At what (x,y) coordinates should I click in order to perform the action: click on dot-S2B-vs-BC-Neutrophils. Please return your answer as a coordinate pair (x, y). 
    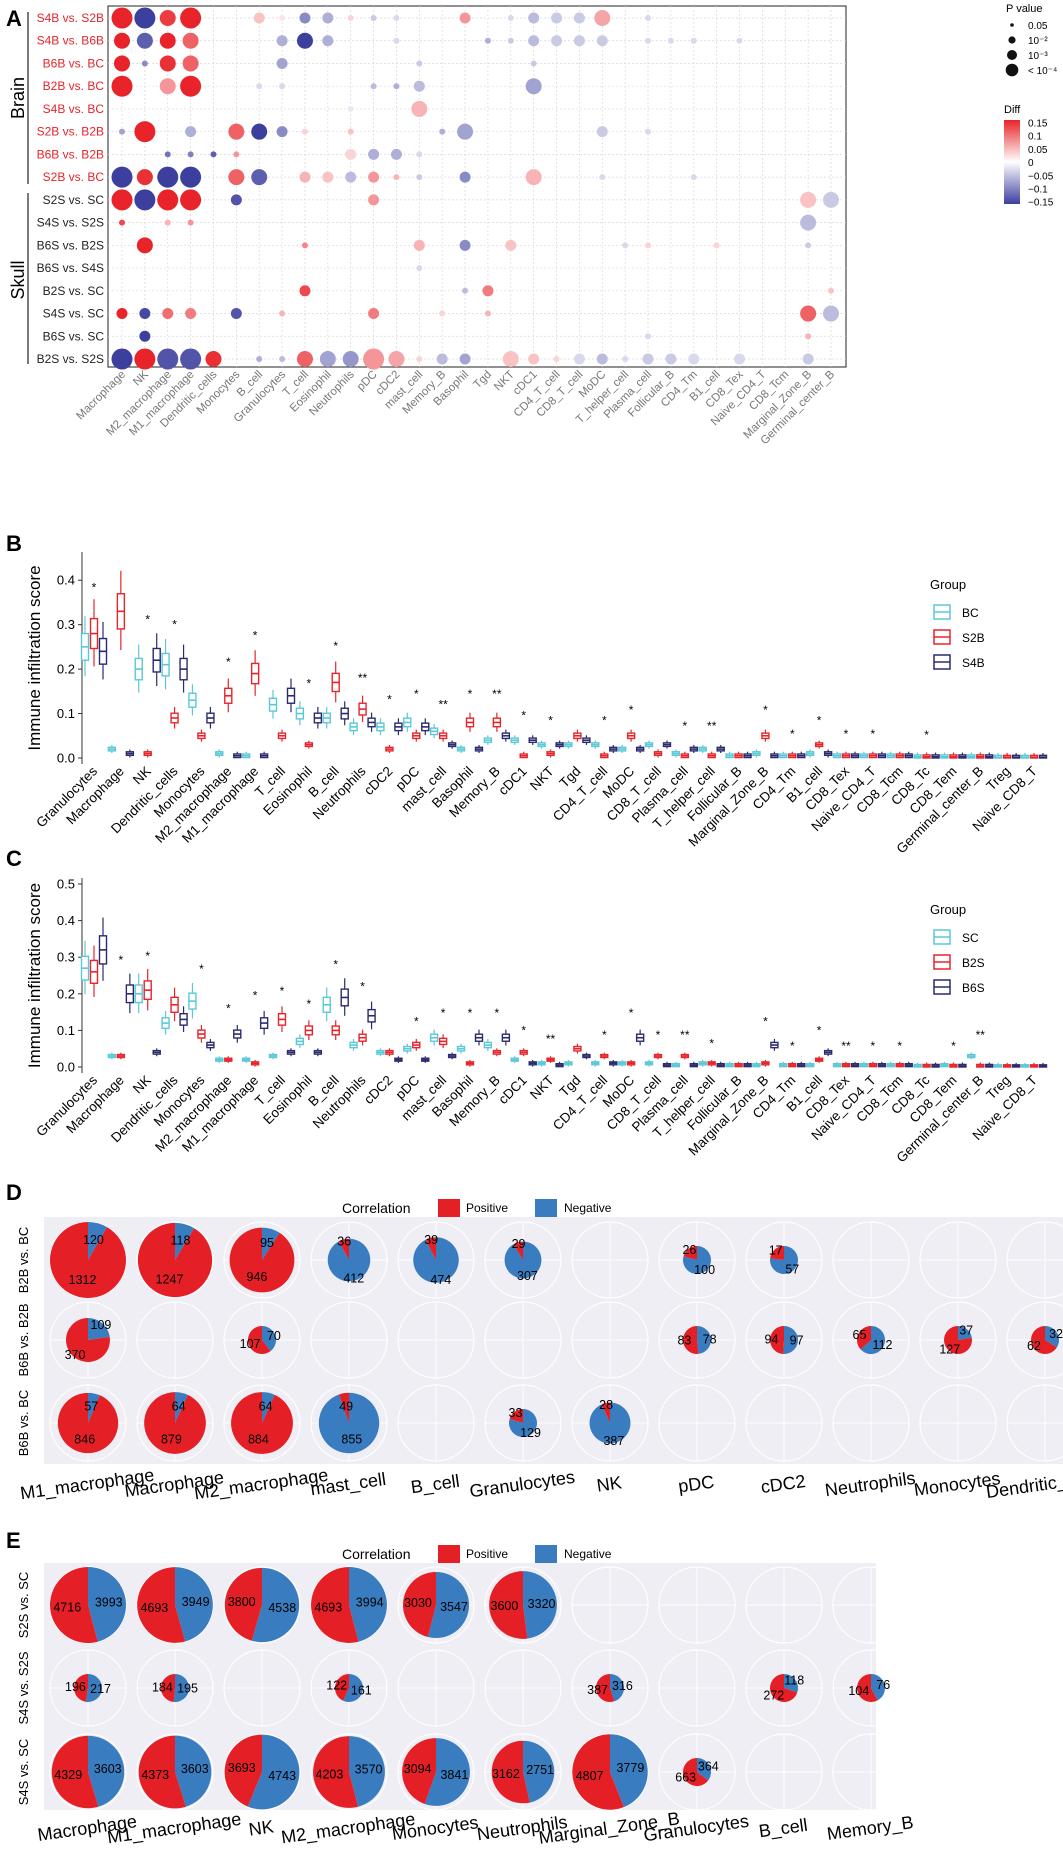
    Looking at the image, I should click on (351, 177).